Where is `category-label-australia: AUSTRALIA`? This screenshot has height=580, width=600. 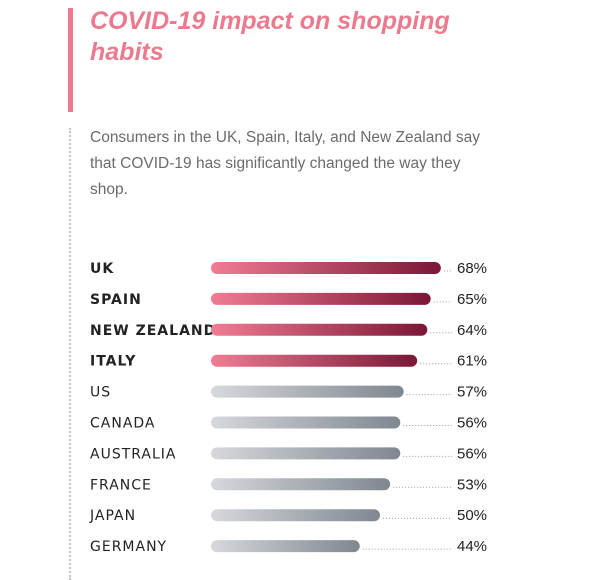
category-label-australia: AUSTRALIA is located at coordinates (133, 454).